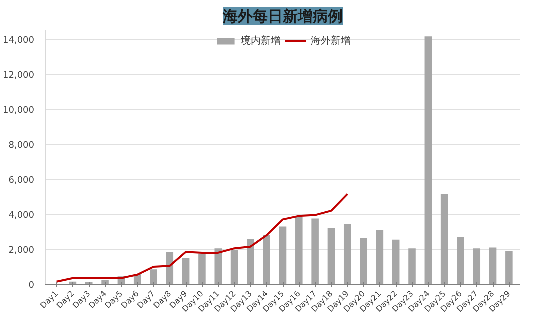  What do you see at coordinates (19, 75) in the screenshot?
I see `y-tick-label: 12,000` at bounding box center [19, 75].